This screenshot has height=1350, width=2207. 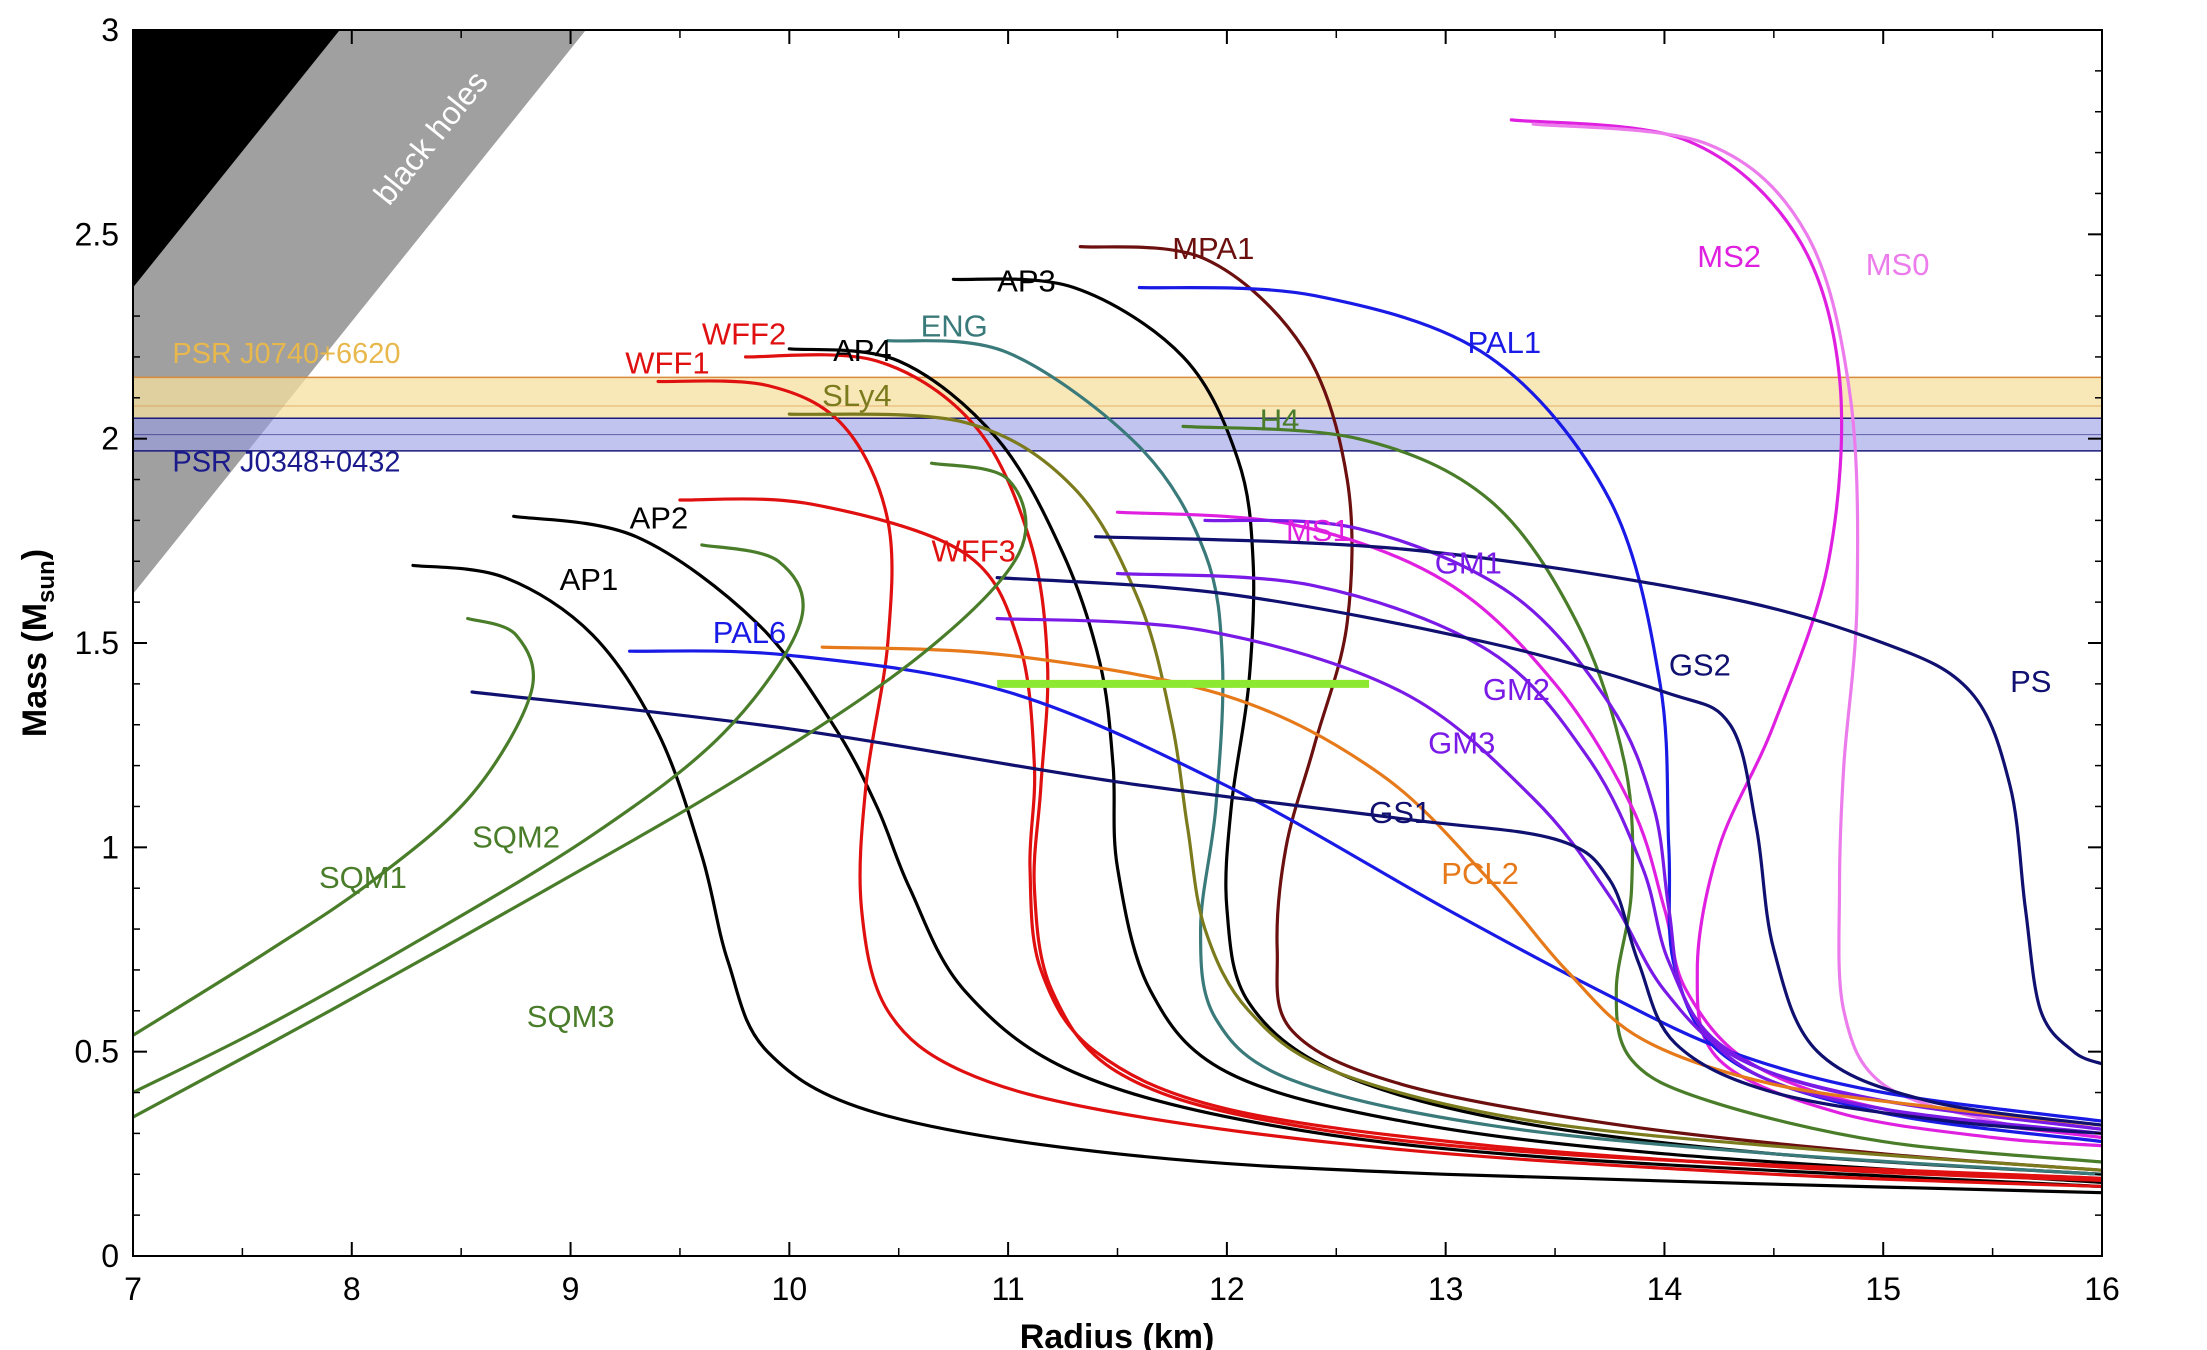 What do you see at coordinates (862, 350) in the screenshot?
I see `label-ap4: AP4` at bounding box center [862, 350].